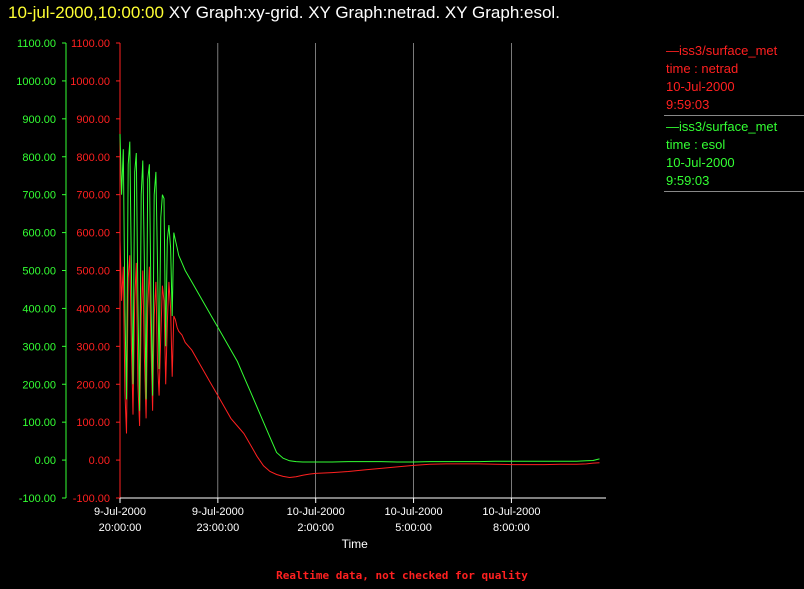 The width and height of the screenshot is (804, 589). What do you see at coordinates (696, 144) in the screenshot?
I see `legend-variable: time : esol` at bounding box center [696, 144].